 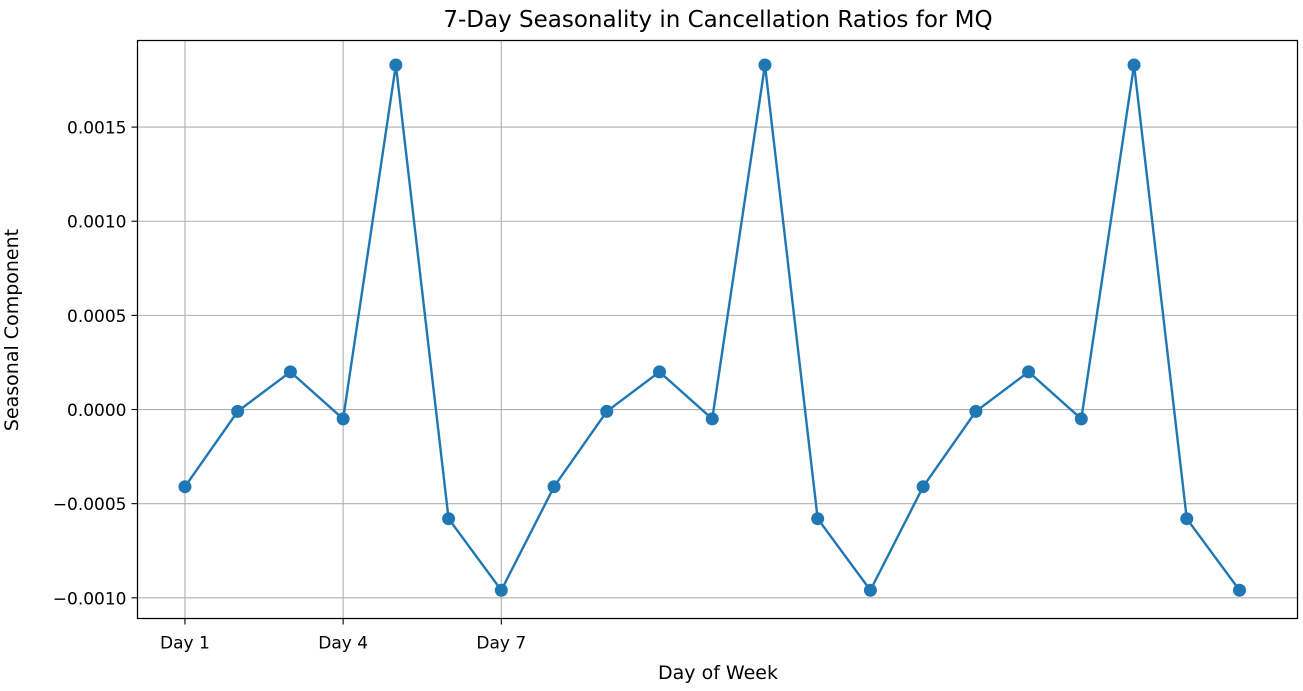 What do you see at coordinates (501, 644) in the screenshot?
I see `x-tick-label: Day 7` at bounding box center [501, 644].